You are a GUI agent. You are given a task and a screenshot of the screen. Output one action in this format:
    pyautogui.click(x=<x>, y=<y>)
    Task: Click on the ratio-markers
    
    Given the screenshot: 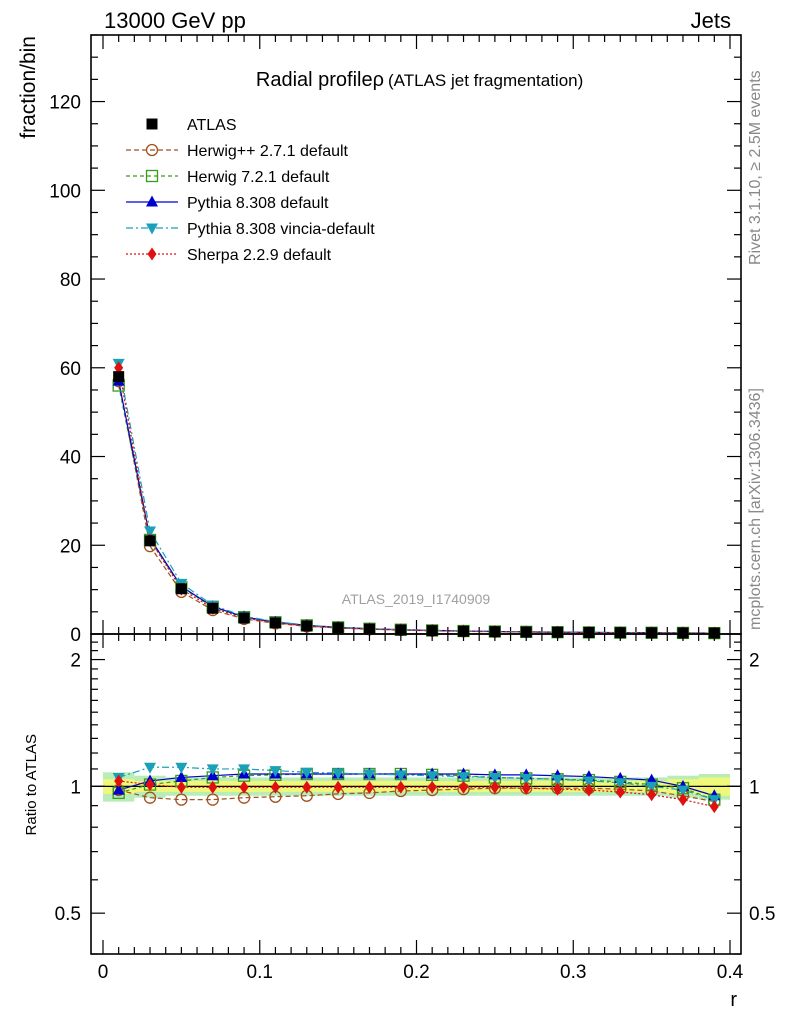 What is the action you would take?
    pyautogui.click(x=416, y=788)
    